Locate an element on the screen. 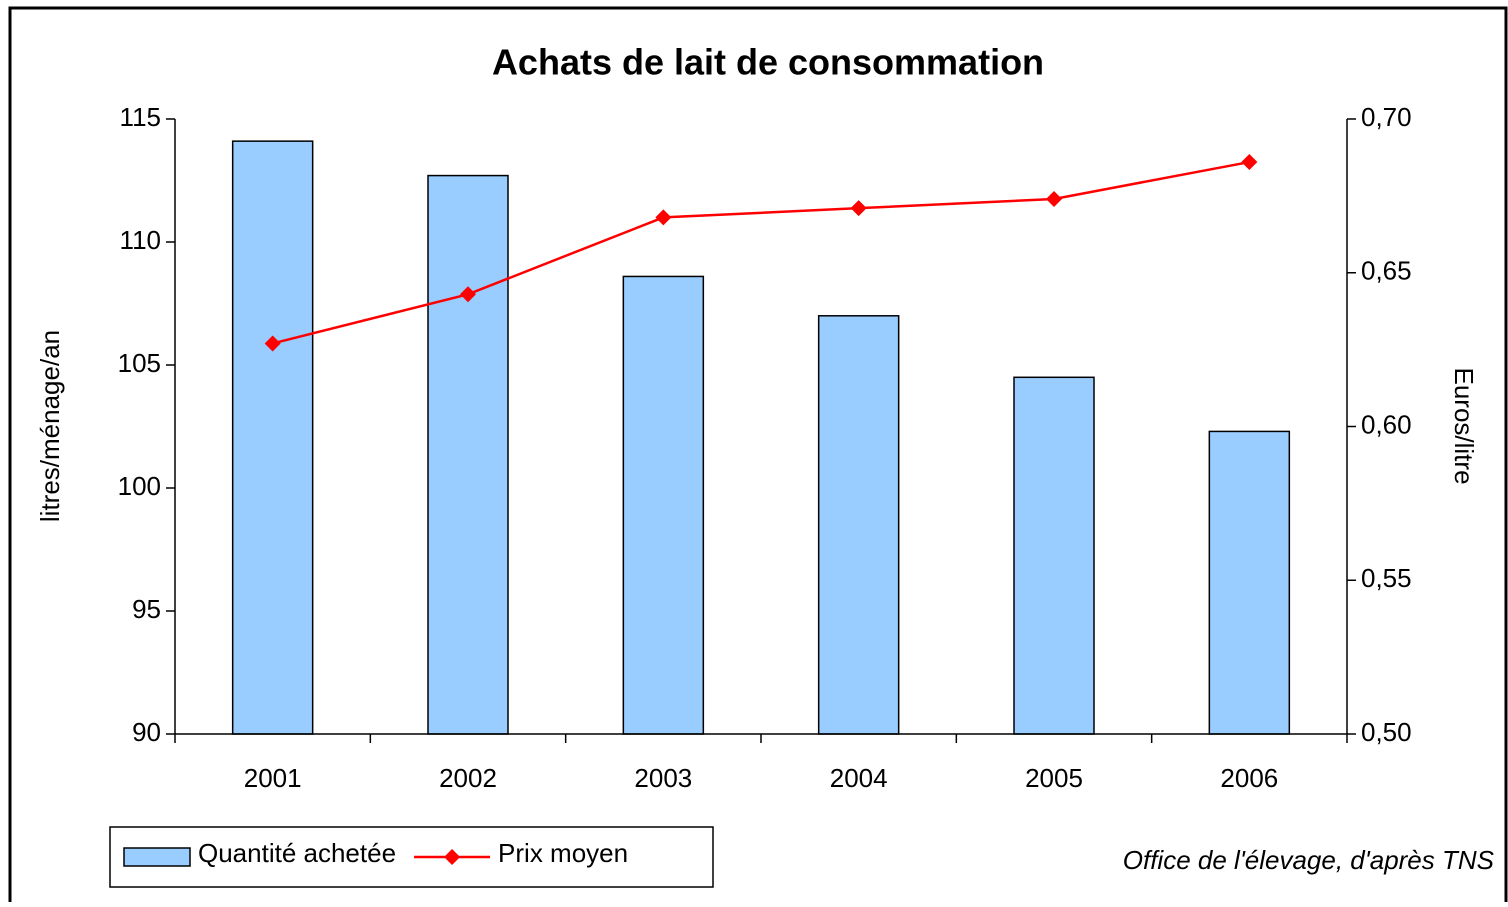 This screenshot has width=1508, height=907. y2-tick-label: 0,65 is located at coordinates (1386, 271).